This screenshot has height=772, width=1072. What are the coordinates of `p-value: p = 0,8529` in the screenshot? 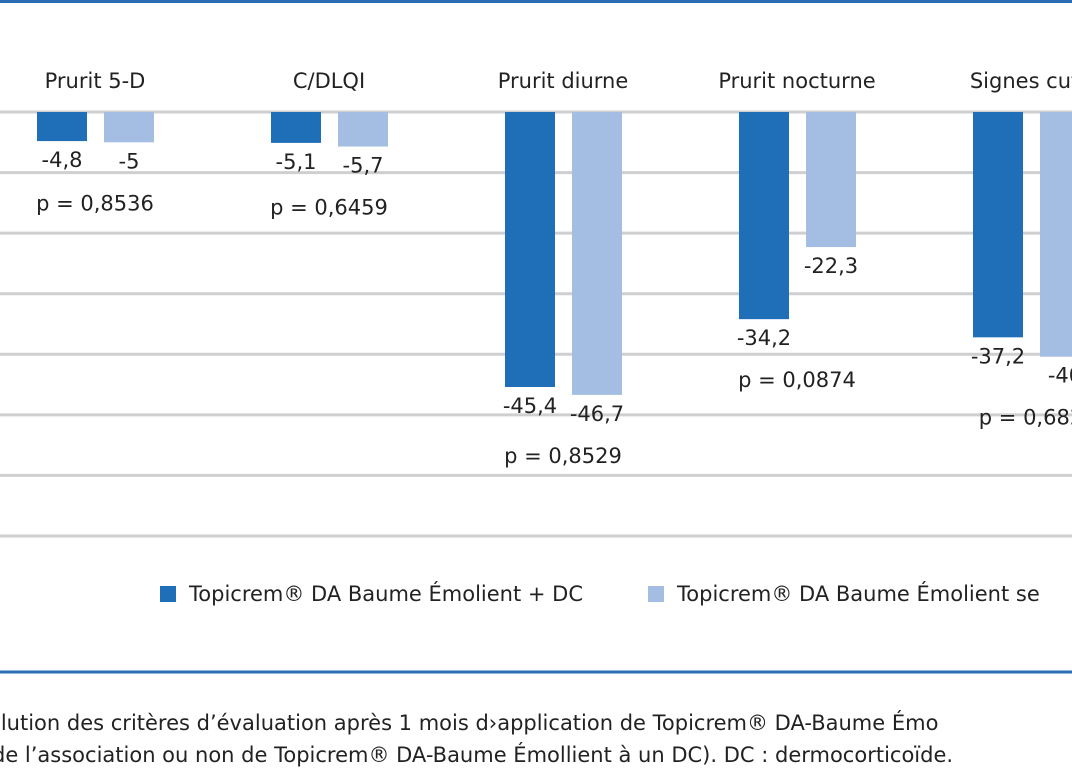 It's located at (563, 456).